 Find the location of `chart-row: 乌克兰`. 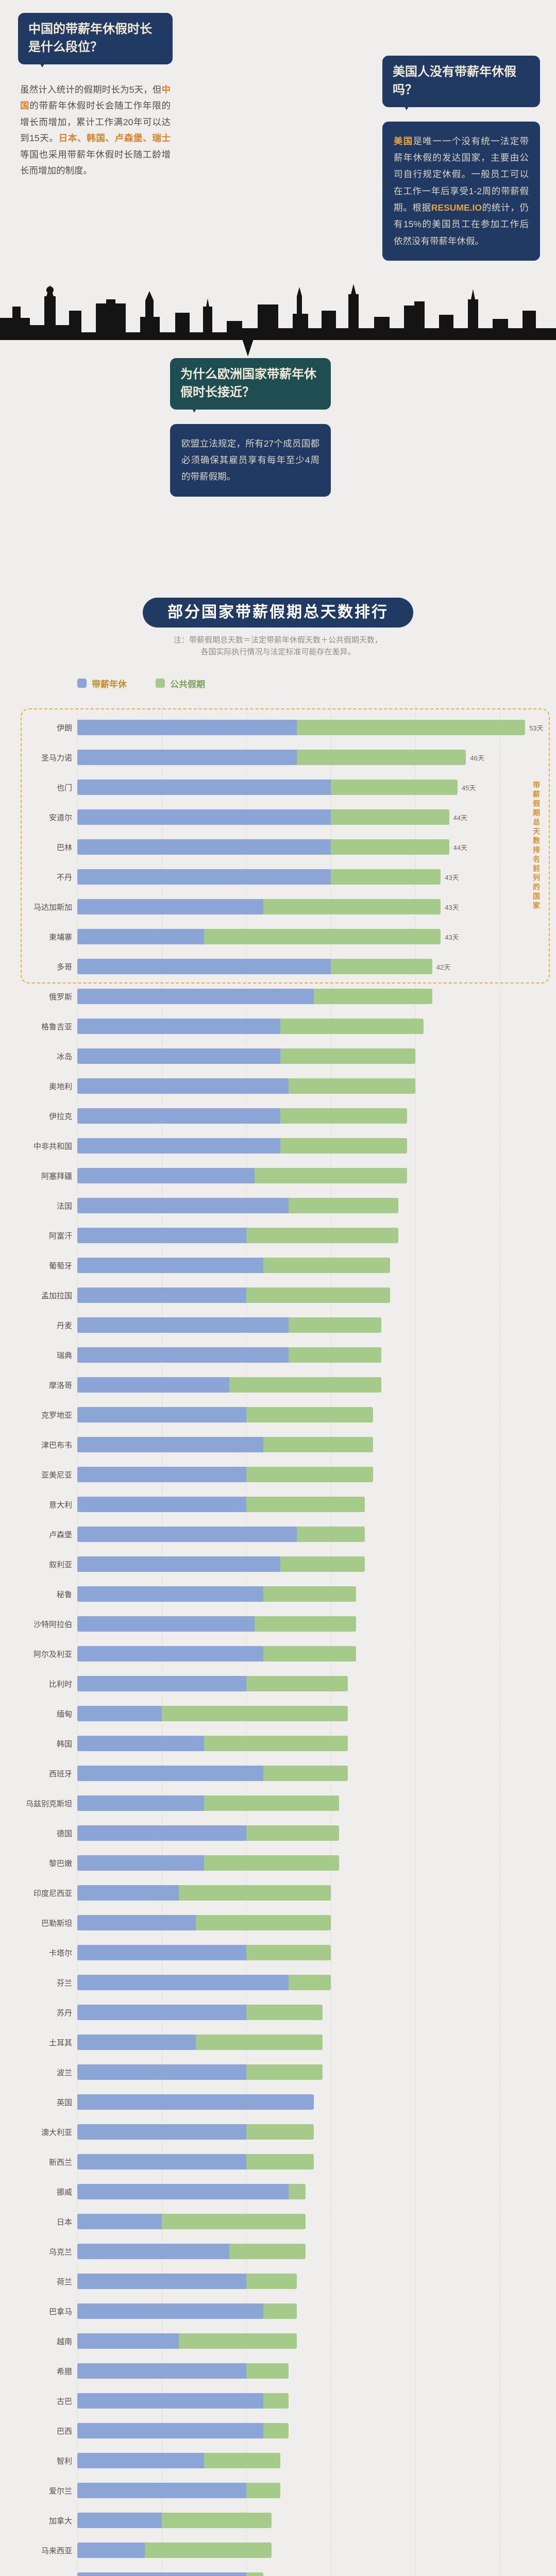

chart-row: 乌克兰 is located at coordinates (278, 2251).